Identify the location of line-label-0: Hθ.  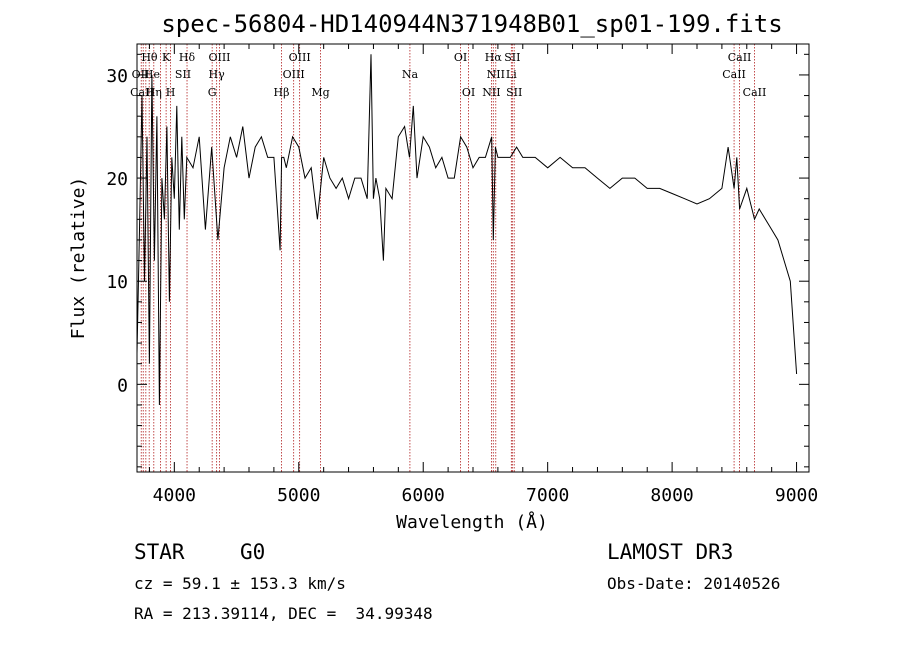
(149, 57).